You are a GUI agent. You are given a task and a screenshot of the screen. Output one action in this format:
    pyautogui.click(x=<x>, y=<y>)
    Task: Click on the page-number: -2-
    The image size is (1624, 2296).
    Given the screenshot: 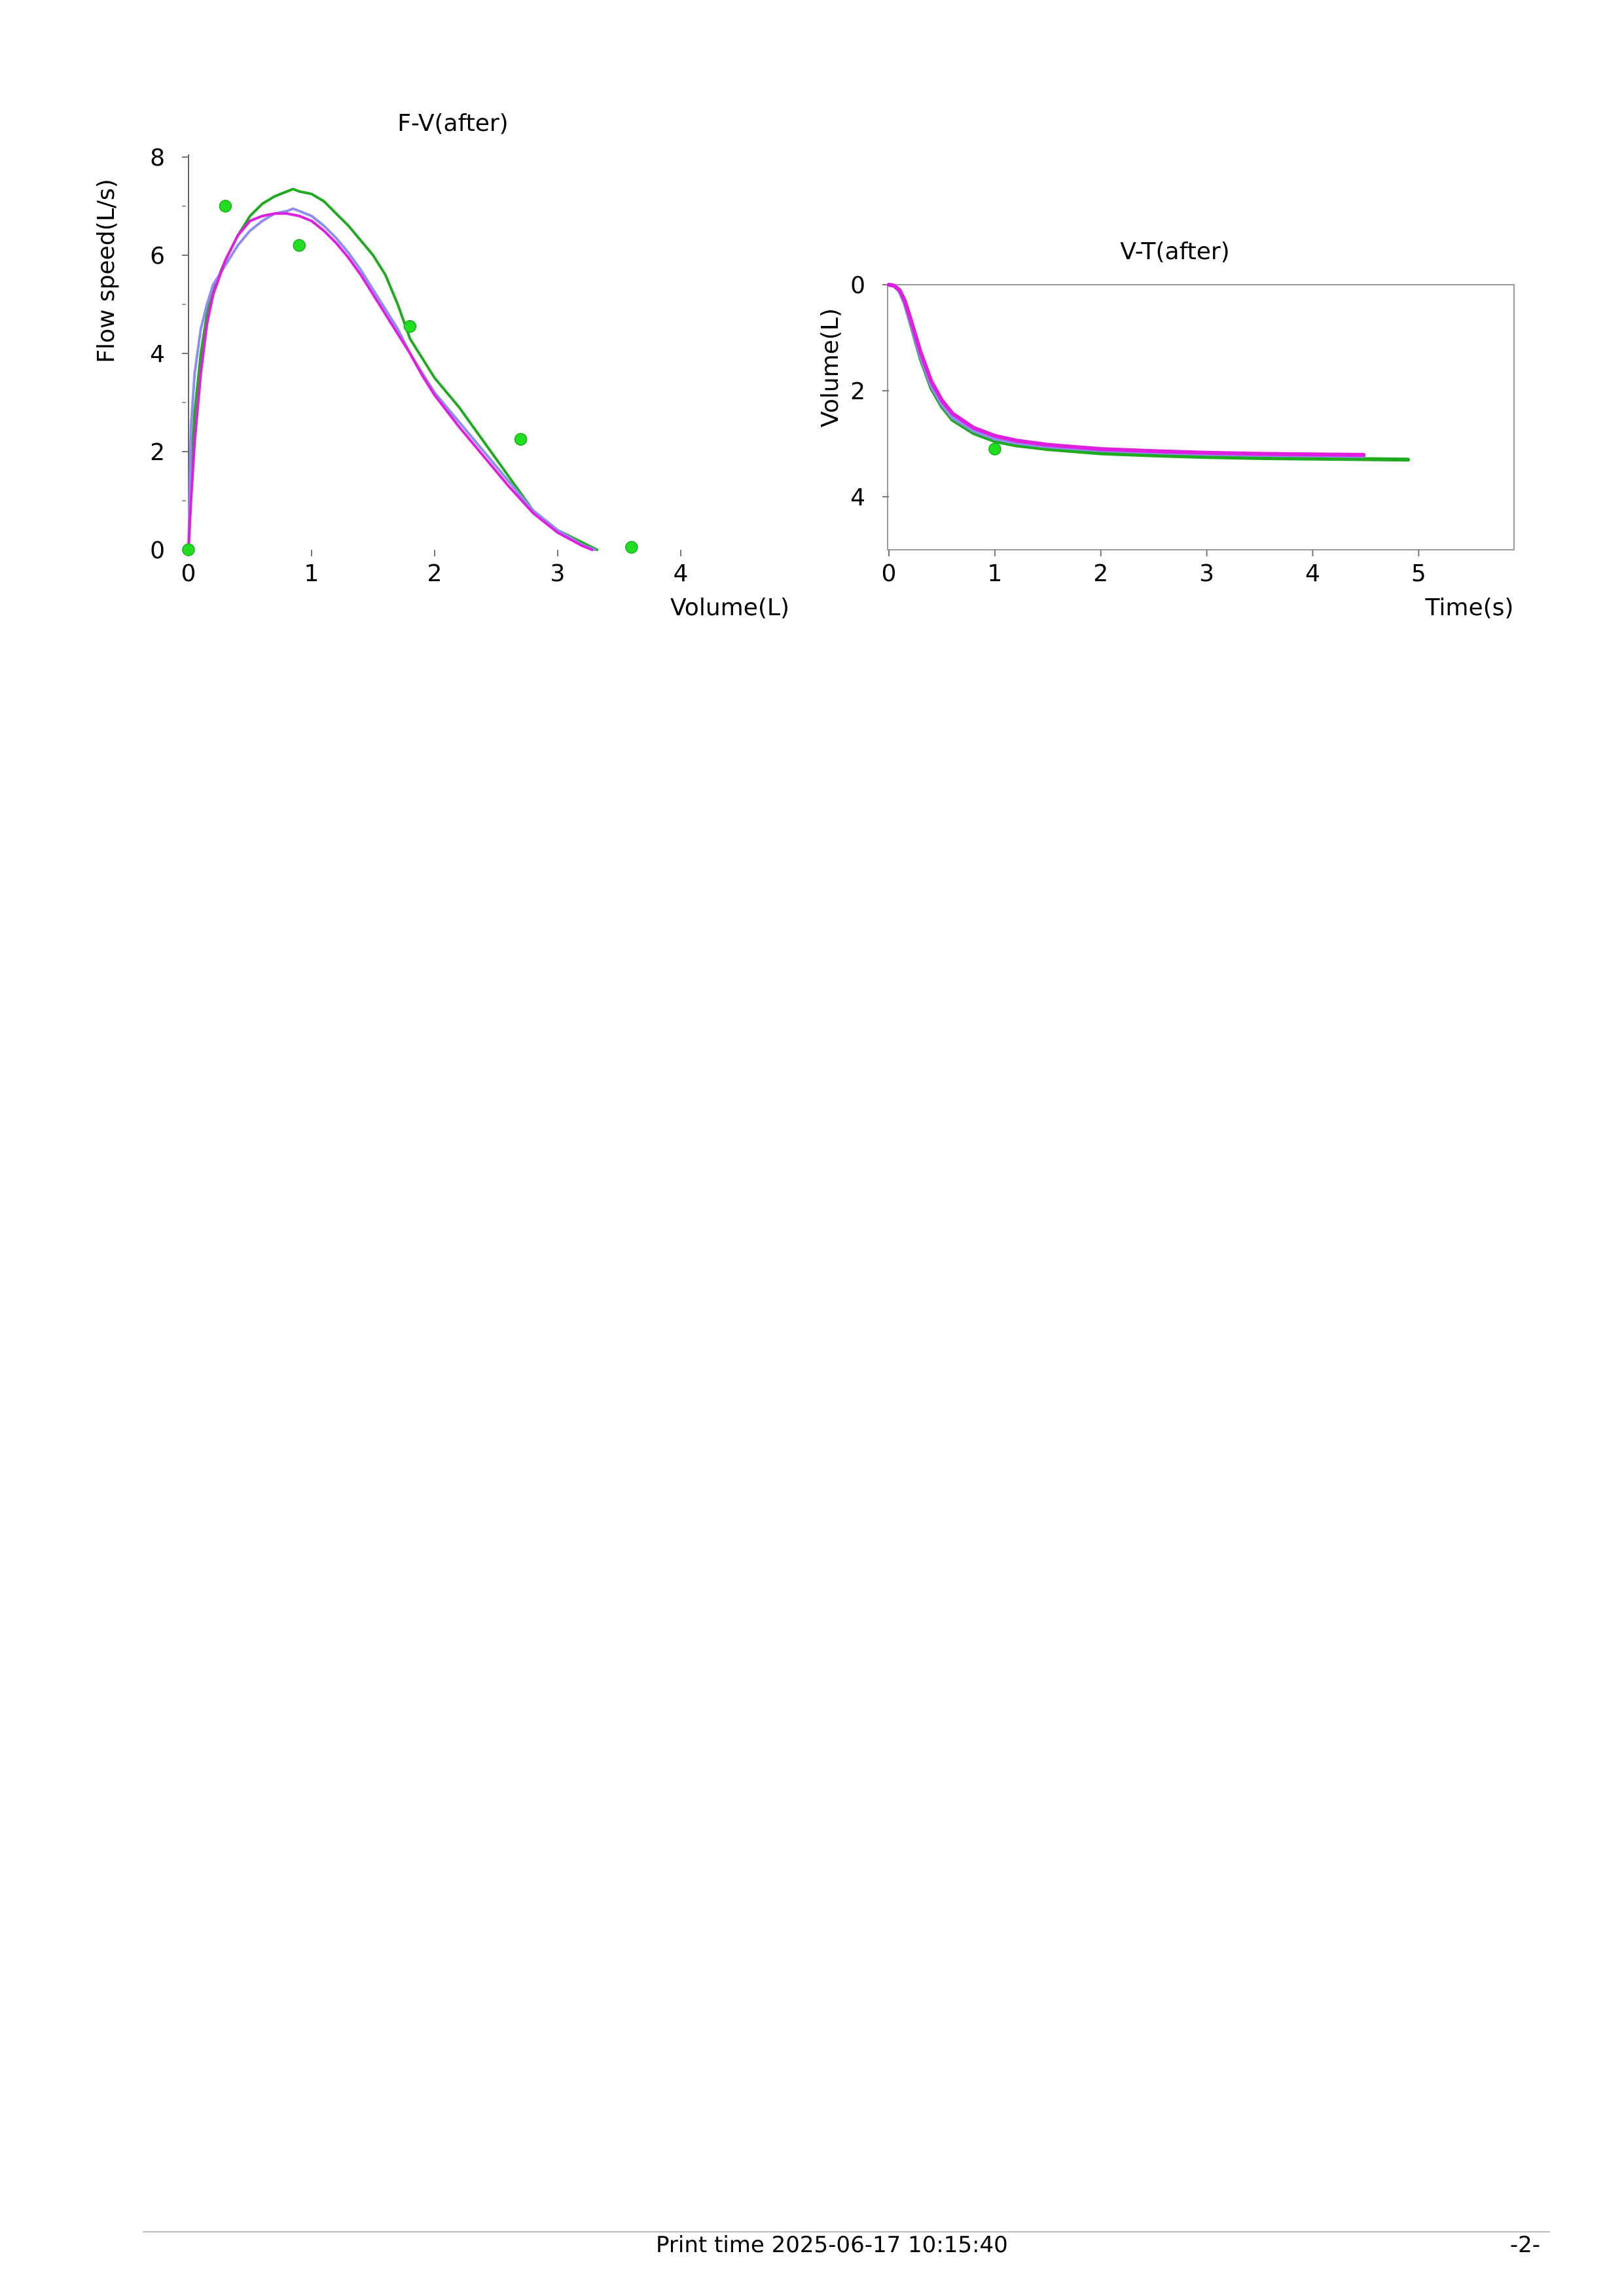 What is the action you would take?
    pyautogui.click(x=1524, y=2245)
    